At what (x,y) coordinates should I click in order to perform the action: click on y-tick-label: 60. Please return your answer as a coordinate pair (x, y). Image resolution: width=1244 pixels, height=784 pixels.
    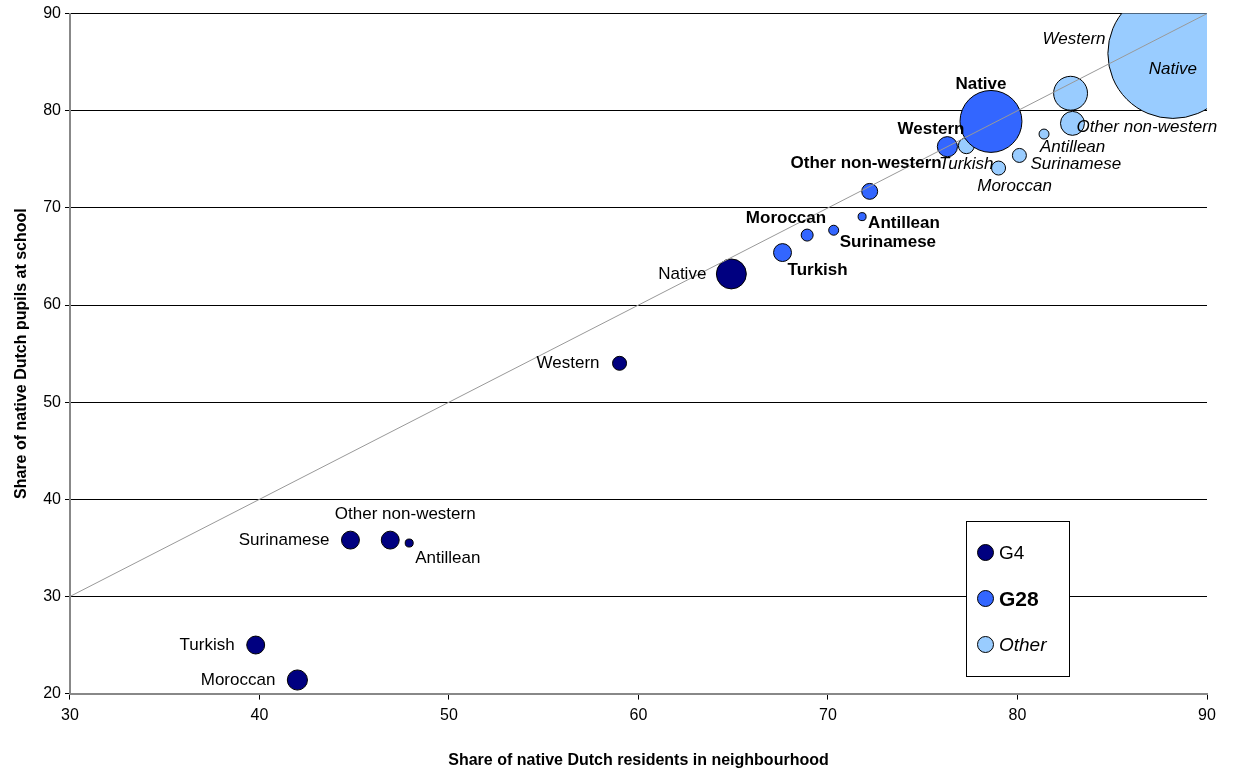
    Looking at the image, I should click on (52, 304).